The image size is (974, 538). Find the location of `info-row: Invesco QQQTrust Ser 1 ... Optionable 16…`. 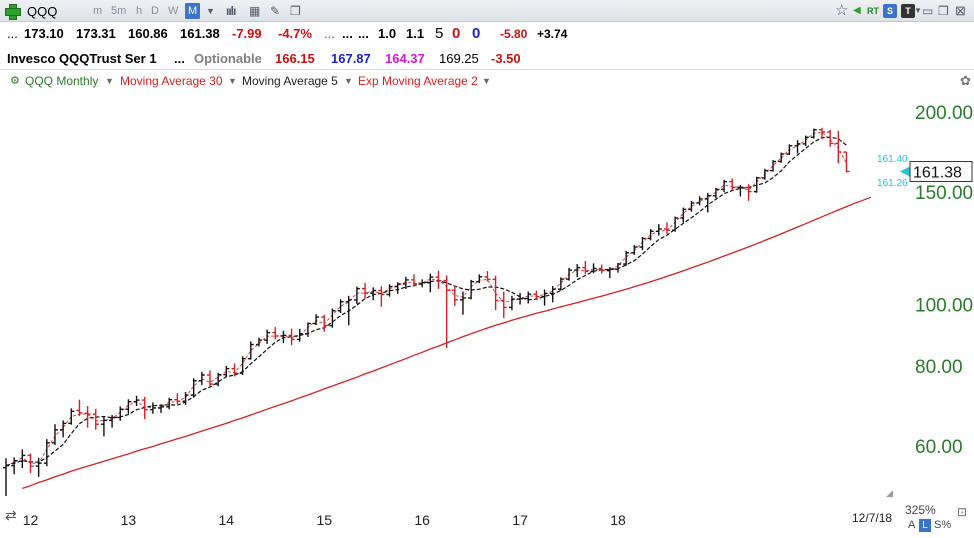

info-row: Invesco QQQTrust Ser 1 ... Optionable 16… is located at coordinates (487, 59).